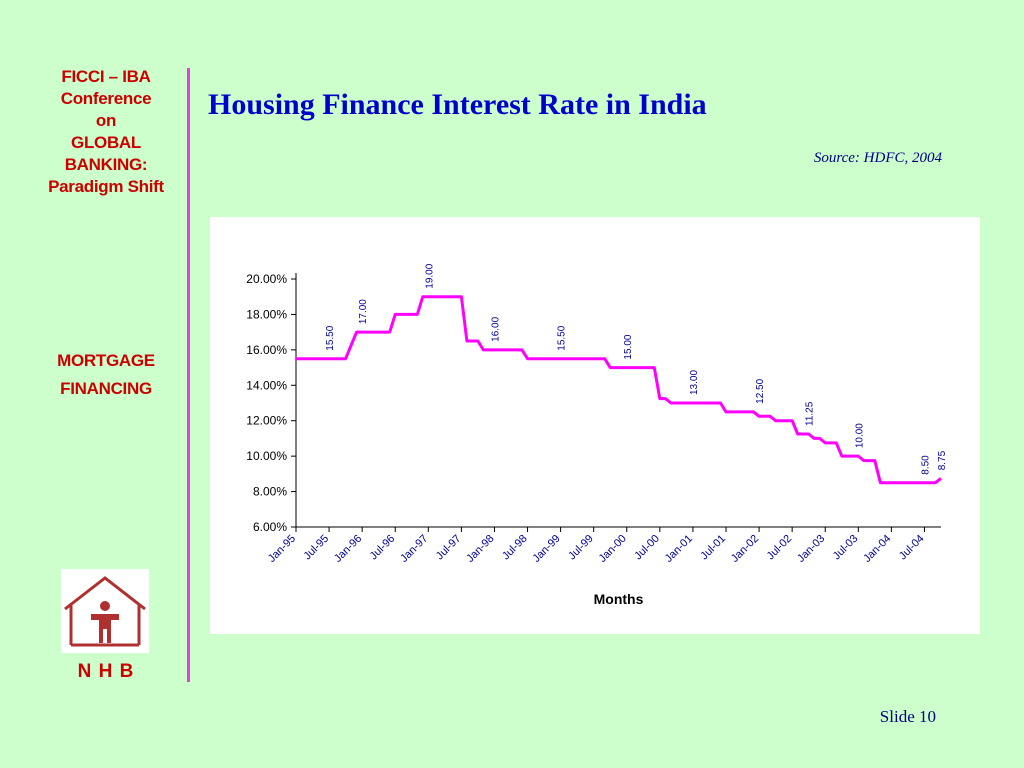 This screenshot has width=1024, height=768. I want to click on y-tick-label: 20.00%, so click(266, 279).